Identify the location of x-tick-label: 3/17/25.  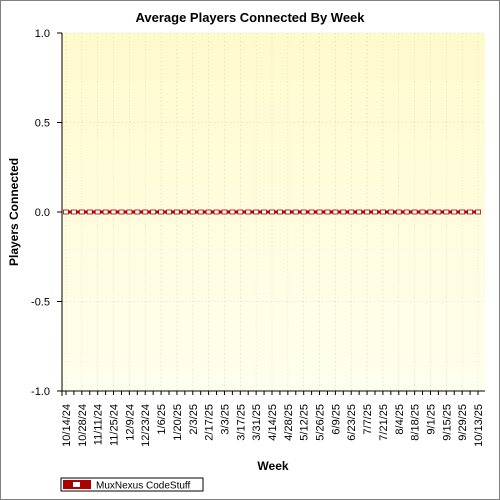
(241, 422).